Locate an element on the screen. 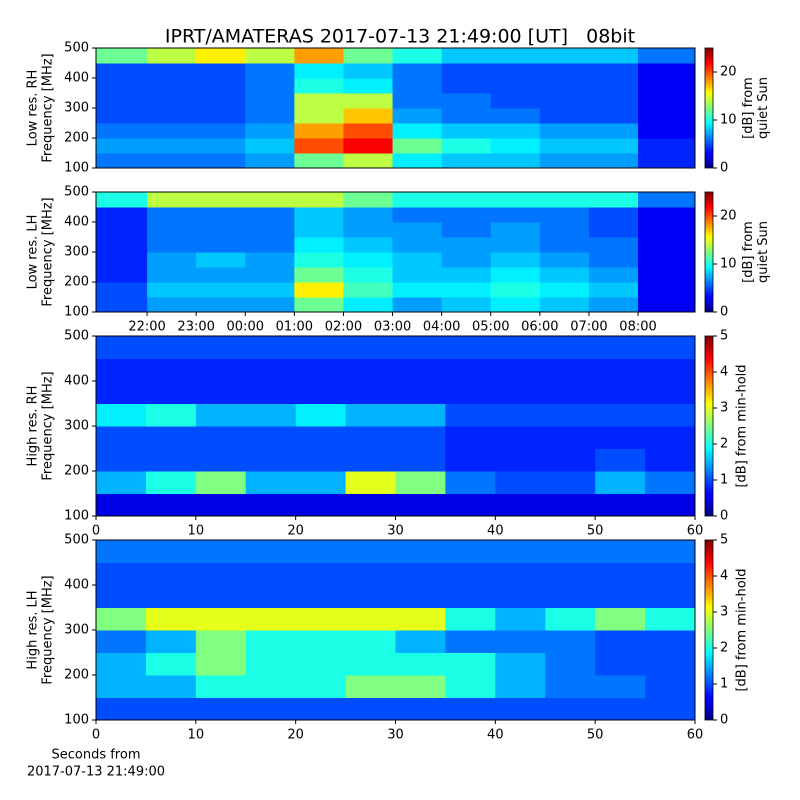  colorbar-label: [dB] from is located at coordinates (748, 252).